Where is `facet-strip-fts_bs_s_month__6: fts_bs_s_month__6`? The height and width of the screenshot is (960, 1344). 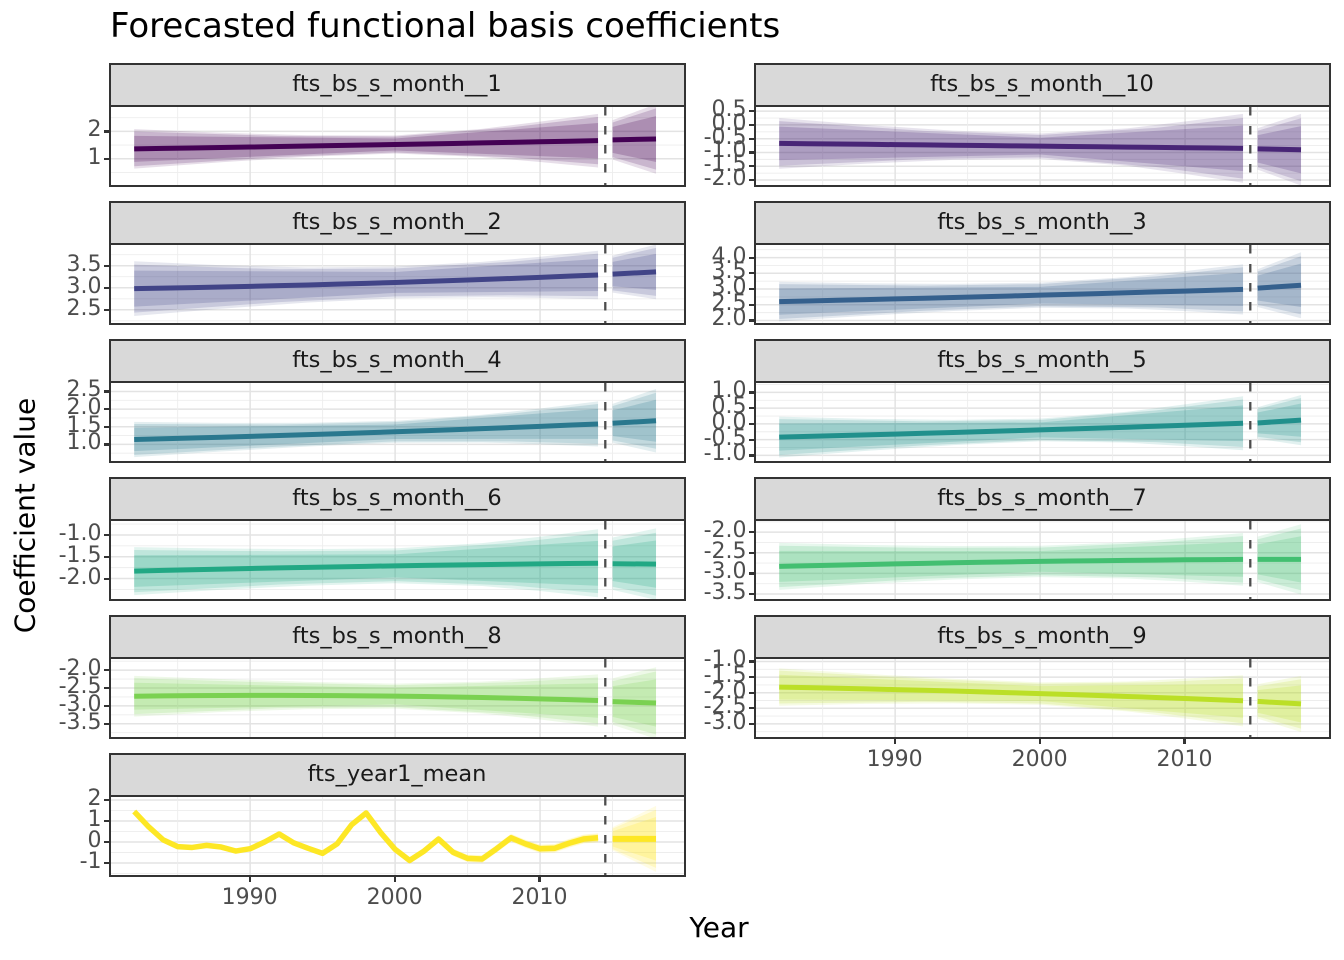 facet-strip-fts_bs_s_month__6: fts_bs_s_month__6 is located at coordinates (397, 499).